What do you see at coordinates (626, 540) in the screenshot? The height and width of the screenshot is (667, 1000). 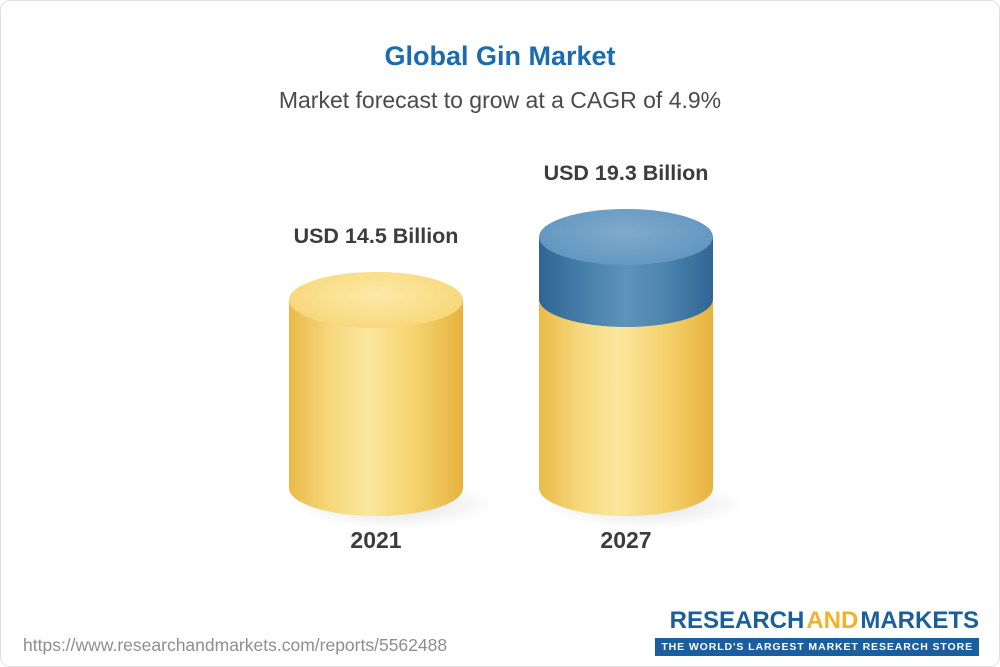 I see `year-label-2027: 2027` at bounding box center [626, 540].